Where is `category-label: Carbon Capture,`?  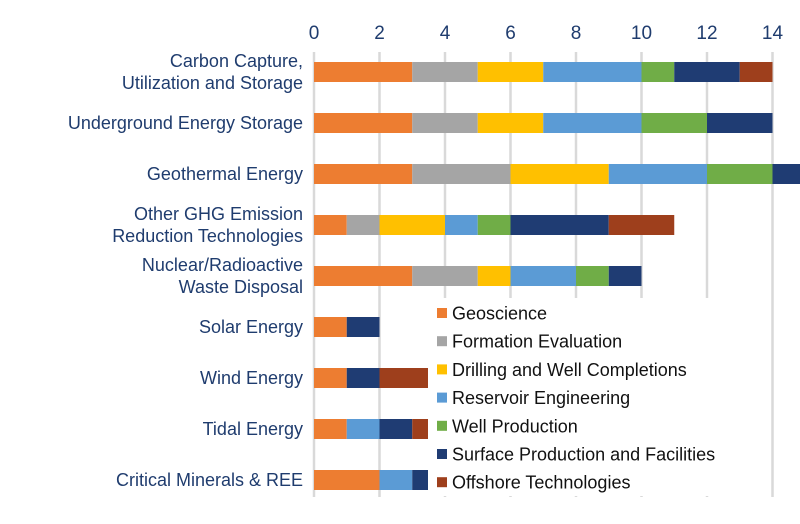
category-label: Carbon Capture, is located at coordinates (236, 61).